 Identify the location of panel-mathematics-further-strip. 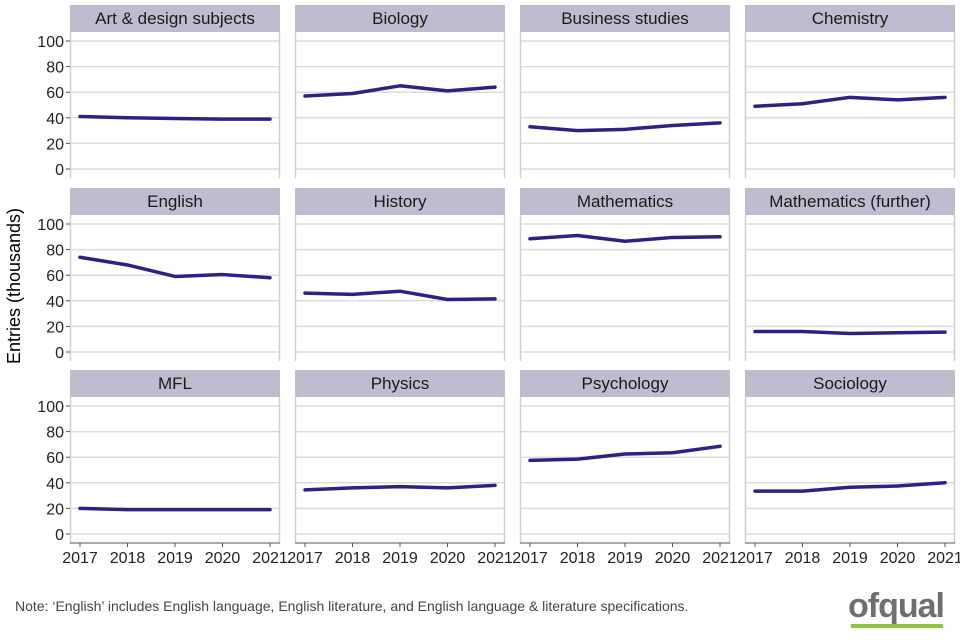
(850, 201).